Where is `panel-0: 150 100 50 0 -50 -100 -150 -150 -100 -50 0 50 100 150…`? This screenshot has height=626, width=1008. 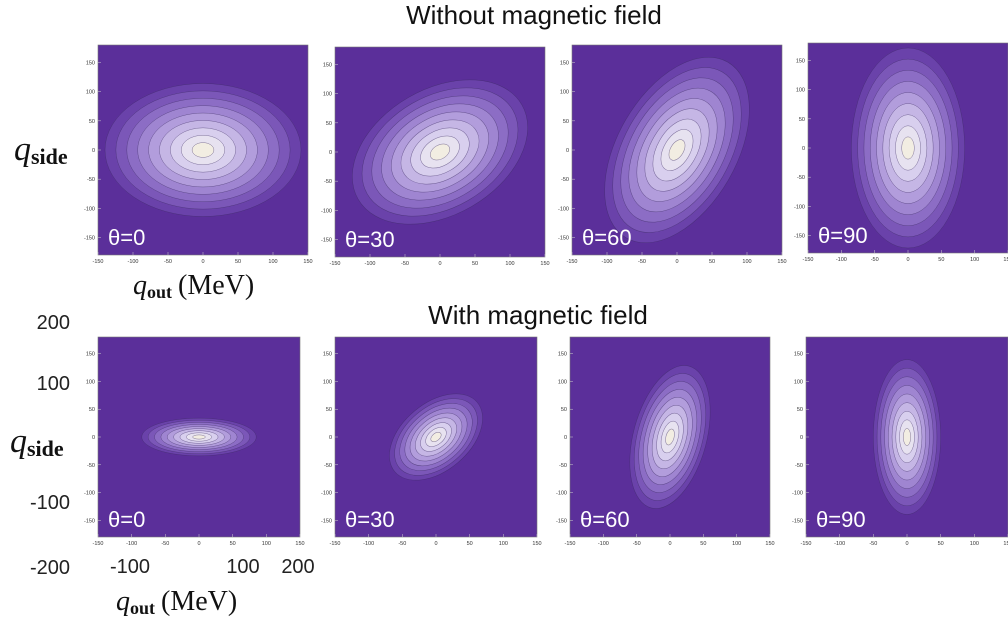 panel-0: 150 100 50 0 -50 -100 -150 -150 -100 -50 0 50 100 150… is located at coordinates (198, 154).